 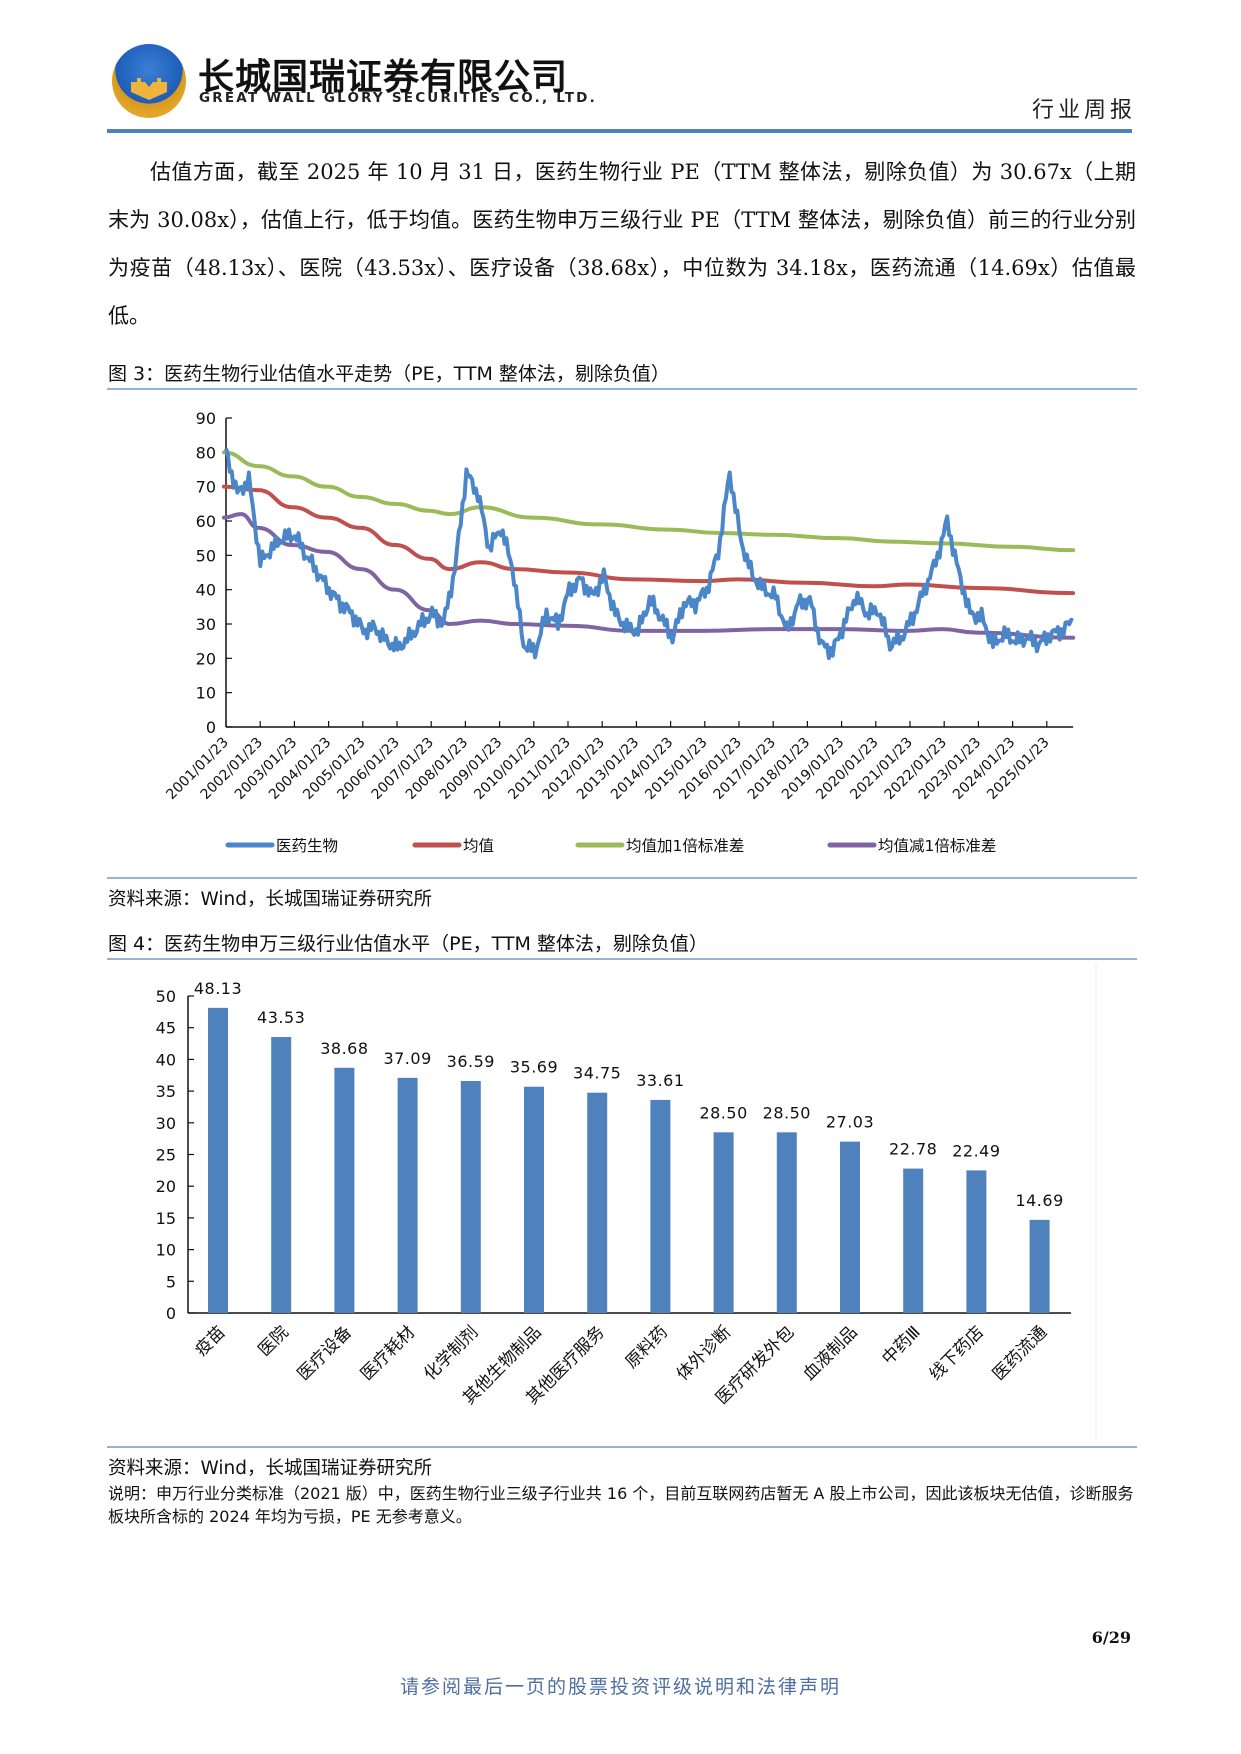 I want to click on company-name-en: GREAT WALL GLORY SECURITIES CO., LTD., so click(x=398, y=98).